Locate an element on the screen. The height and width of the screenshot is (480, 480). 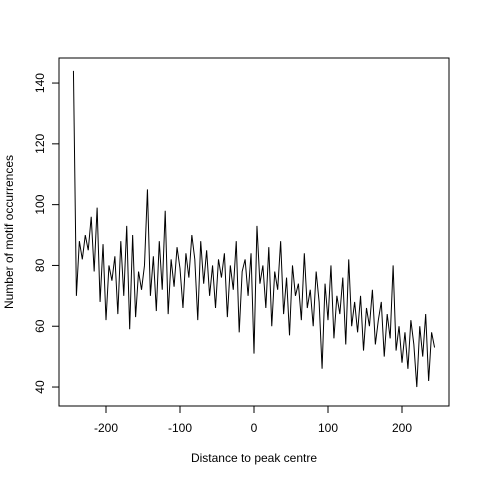
y-tick-label: 40 is located at coordinates (40, 387).